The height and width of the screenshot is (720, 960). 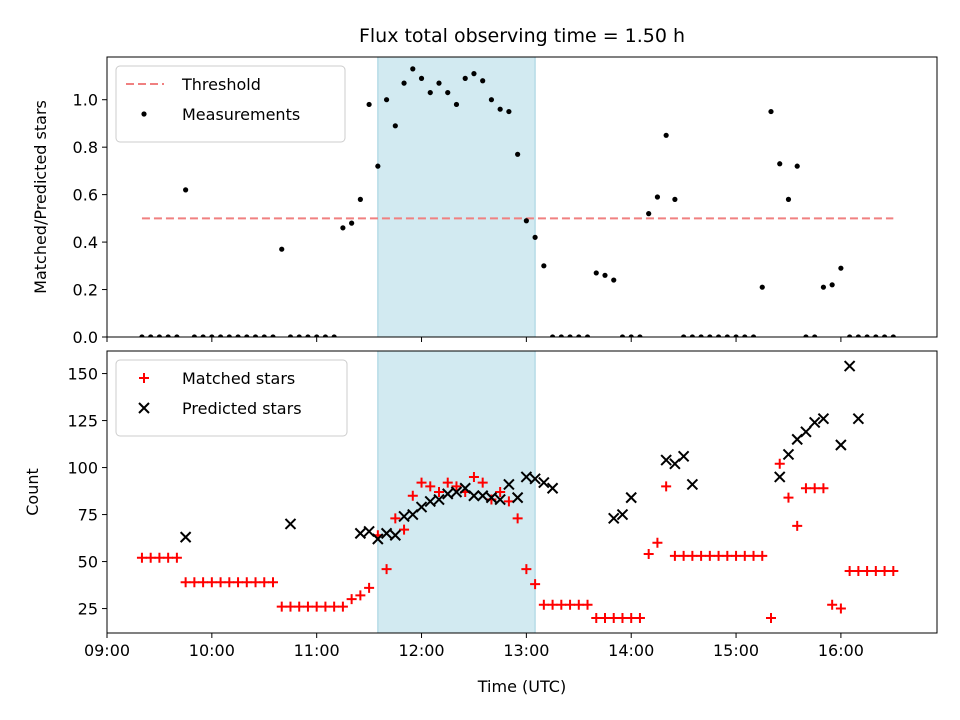 What do you see at coordinates (88, 562) in the screenshot?
I see `y-tick-label: 50` at bounding box center [88, 562].